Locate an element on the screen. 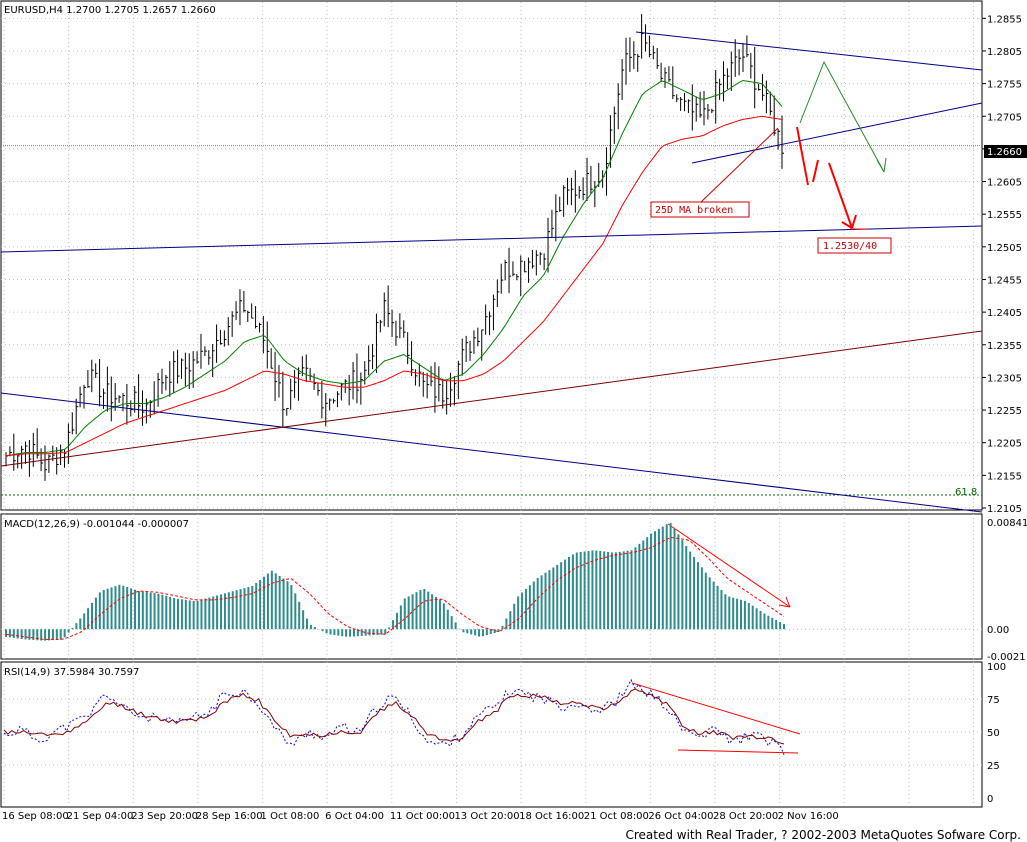 The height and width of the screenshot is (842, 1027). target-box is located at coordinates (854, 245).